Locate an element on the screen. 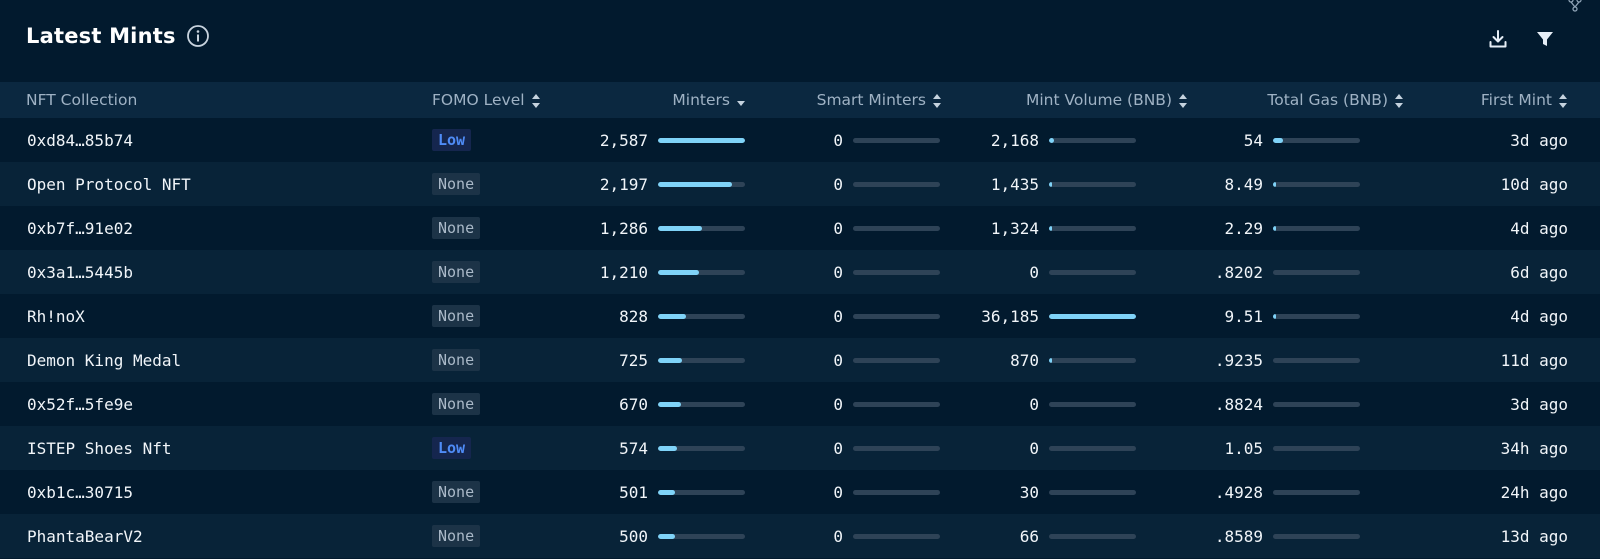 The width and height of the screenshot is (1600, 559). collection-name: 0x3a1…5445b is located at coordinates (80, 272).